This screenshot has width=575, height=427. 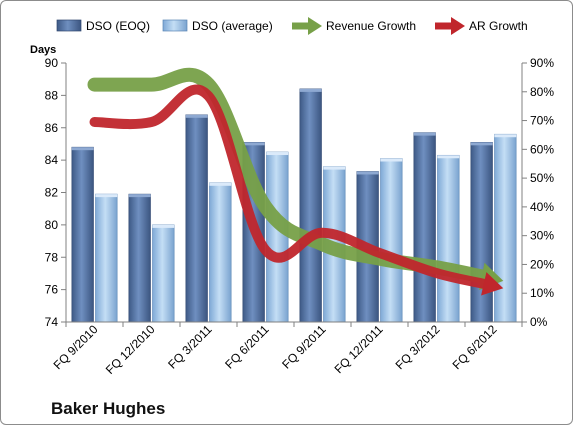 I want to click on x-tick-label: FQ 9/2011, so click(x=304, y=347).